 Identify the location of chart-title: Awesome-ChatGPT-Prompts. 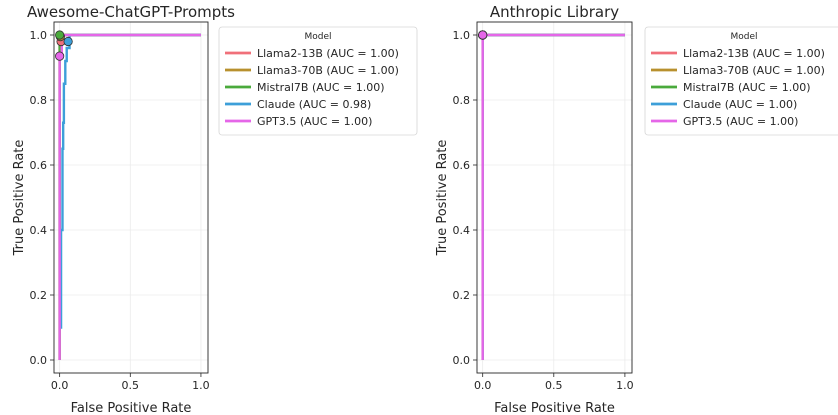
(131, 12).